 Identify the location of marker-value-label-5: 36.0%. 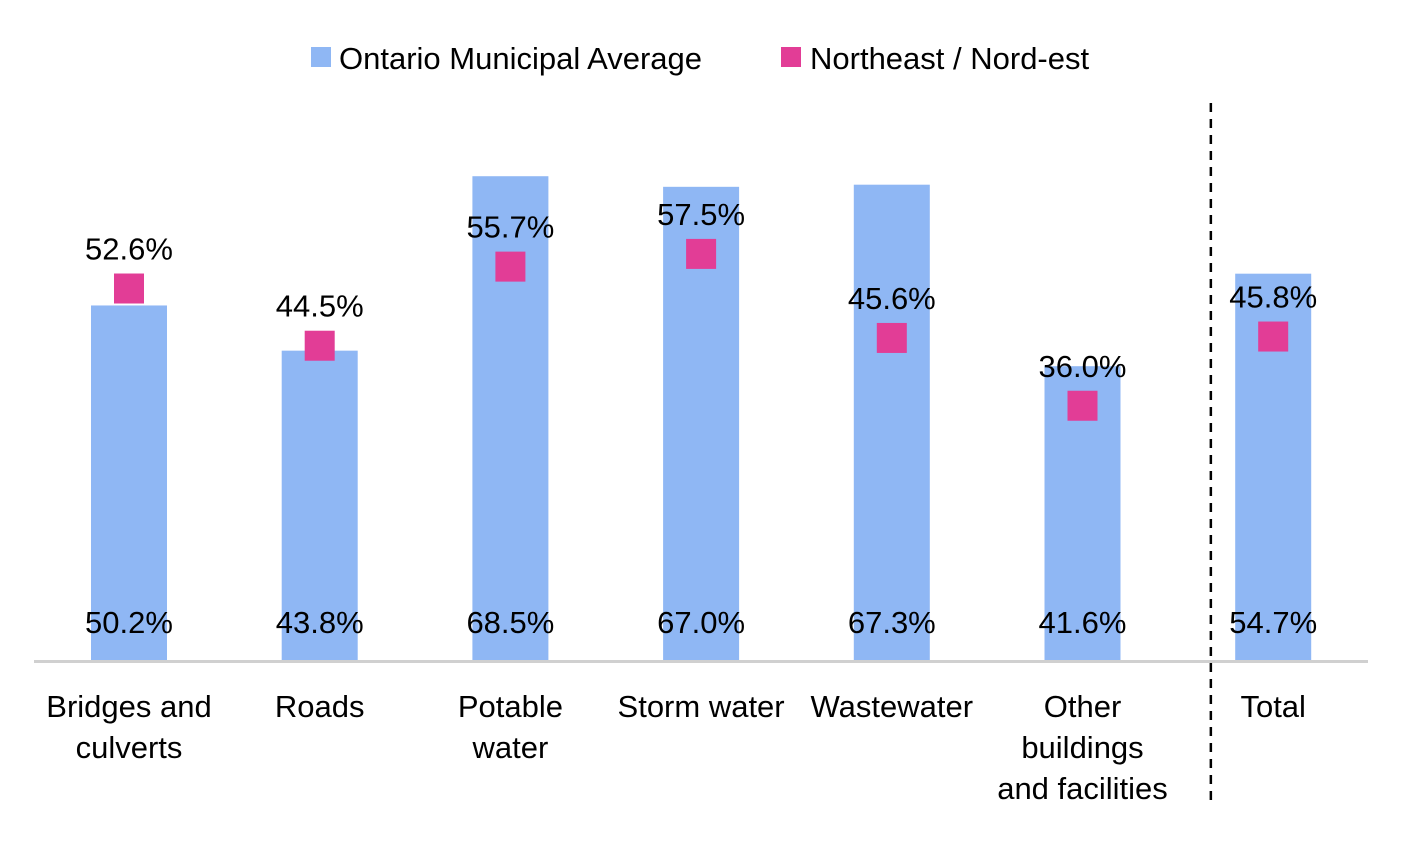
(1083, 366).